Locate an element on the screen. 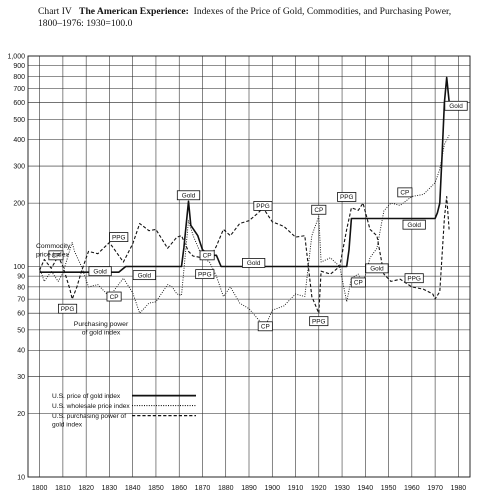 The image size is (500, 500). purchasing-power-label: of gold index is located at coordinates (101, 333).